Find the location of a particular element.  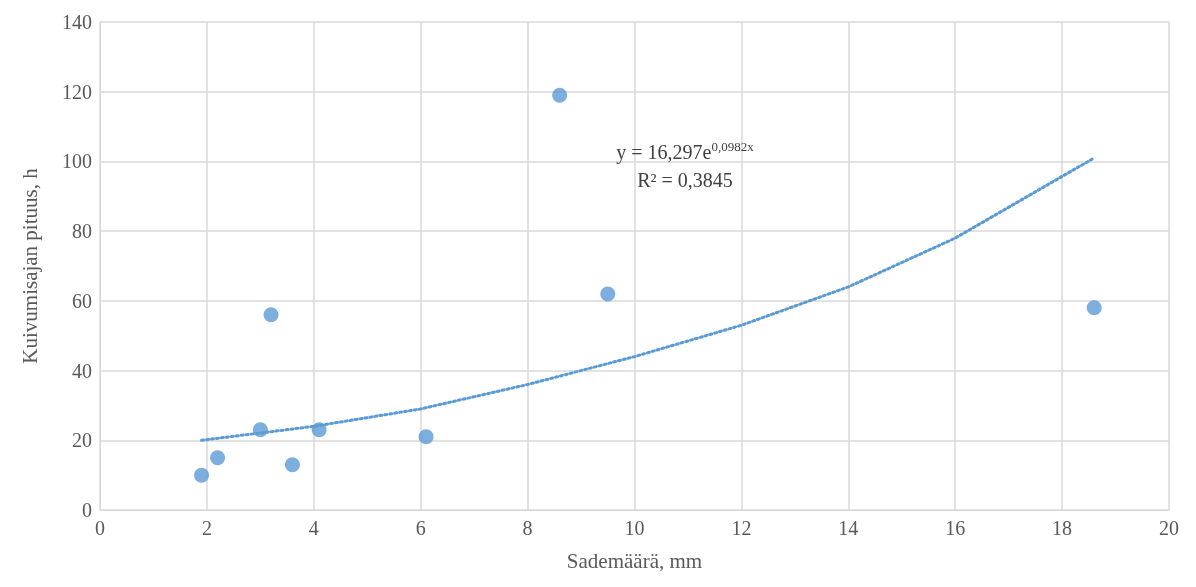

x-tick-label: 20 is located at coordinates (1169, 528).